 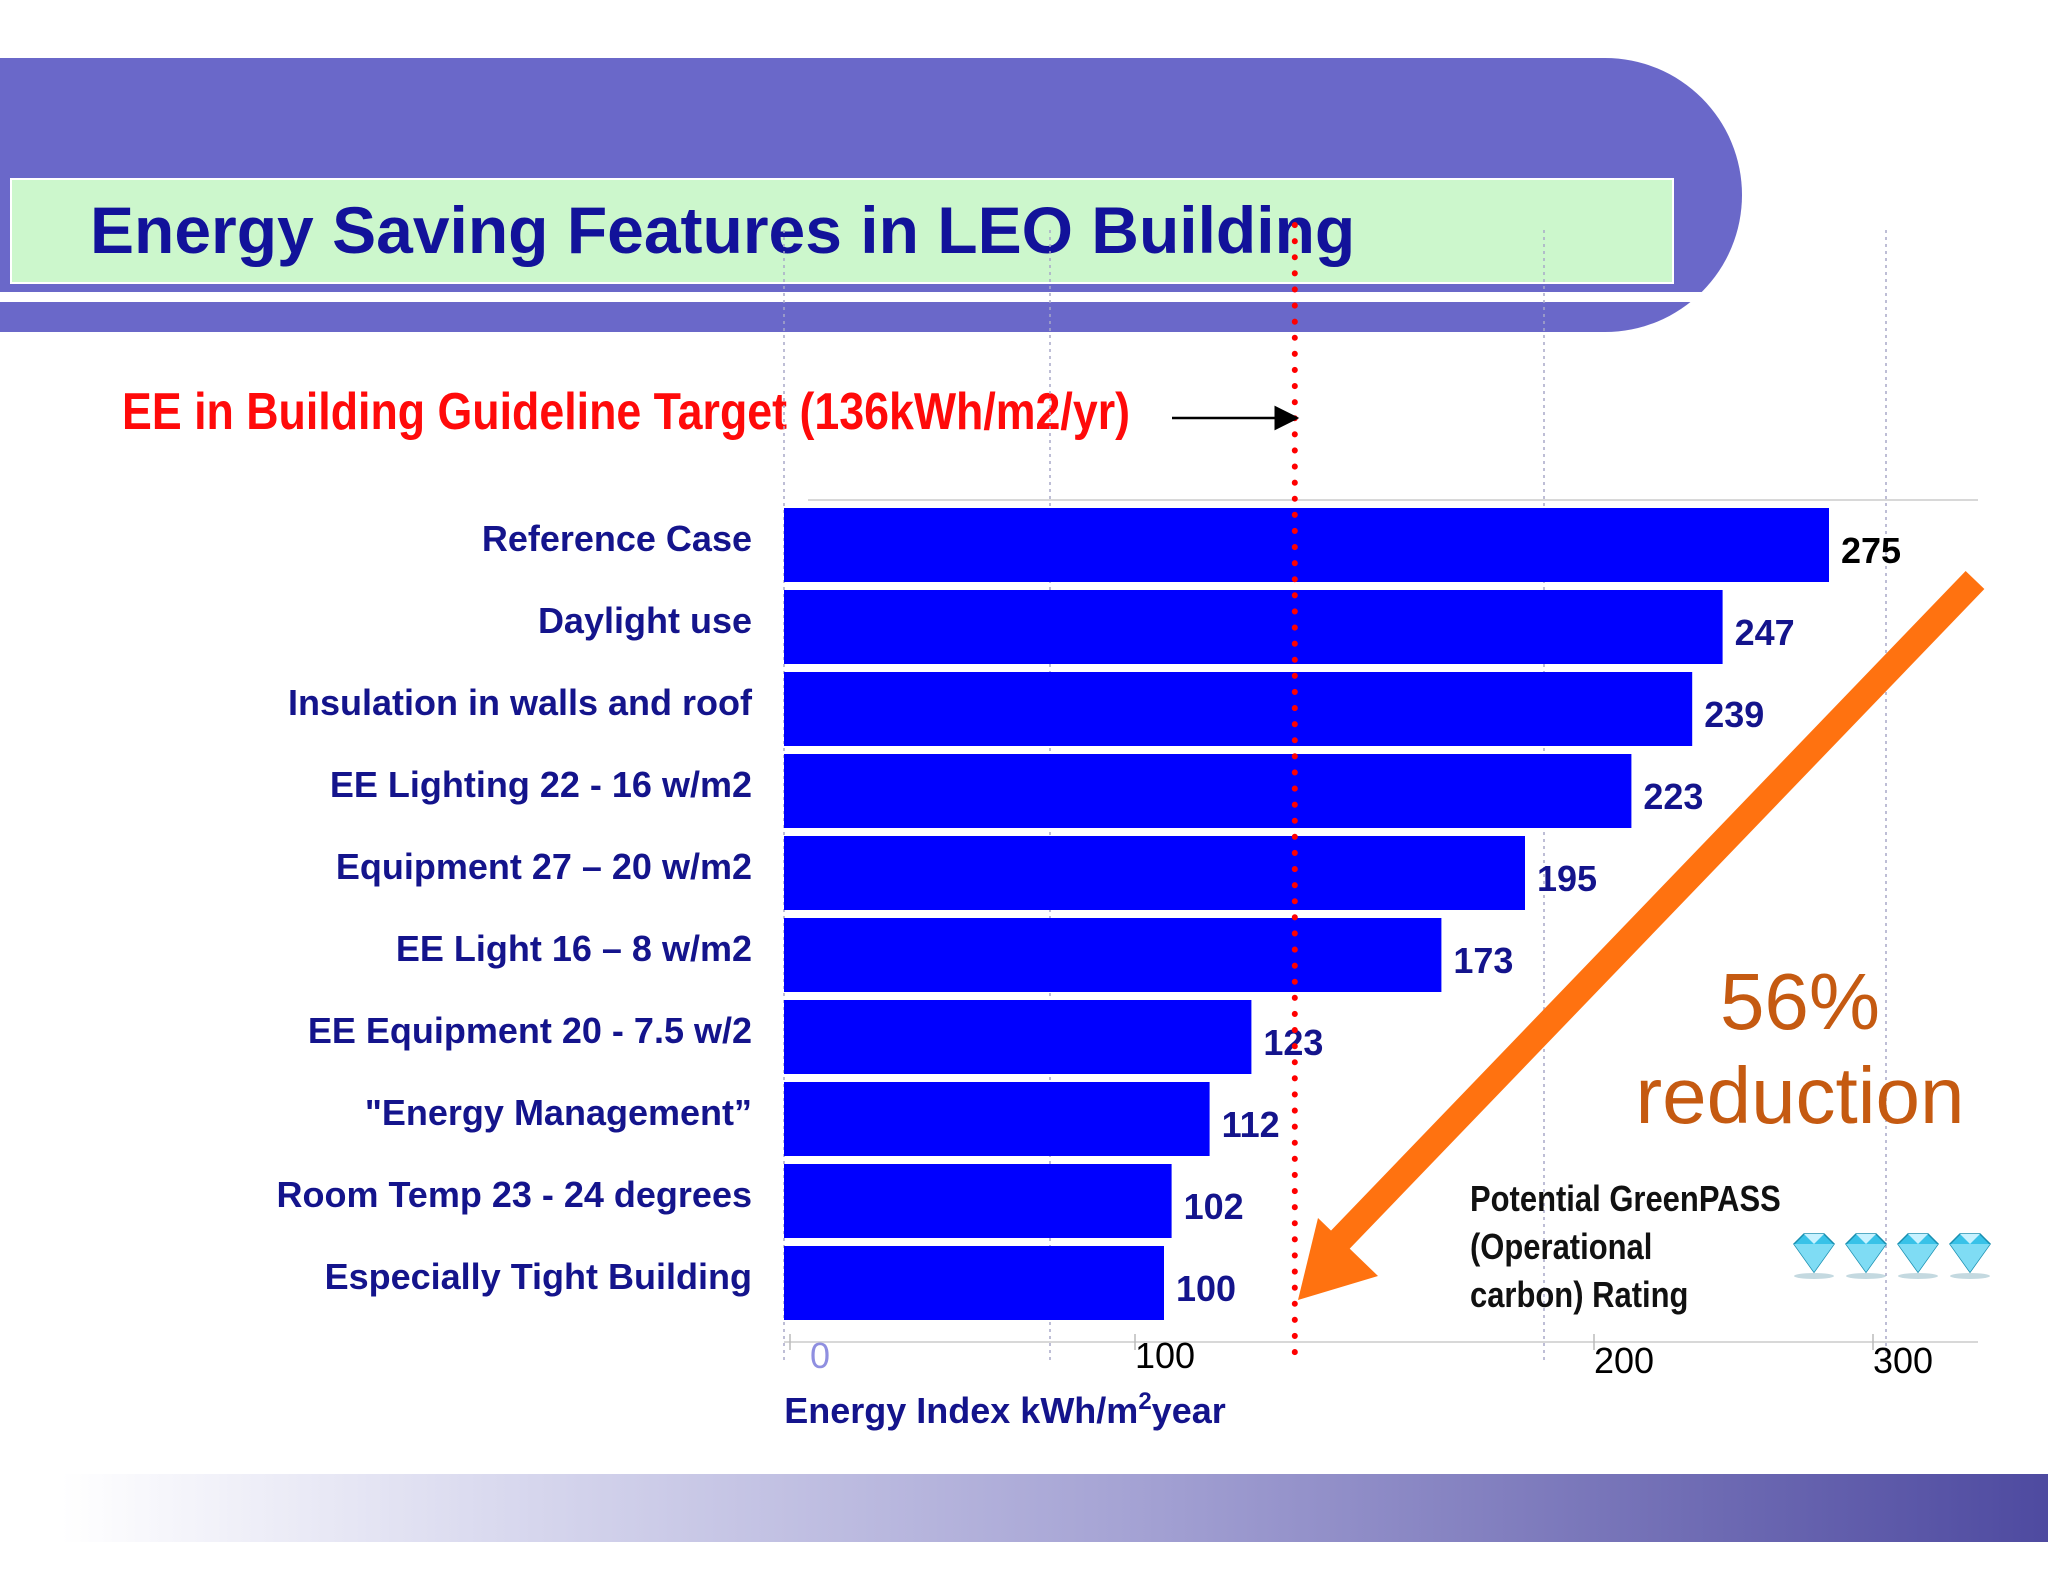 What do you see at coordinates (514, 1194) in the screenshot?
I see `category-label: Room Temp 23 - 24 degrees` at bounding box center [514, 1194].